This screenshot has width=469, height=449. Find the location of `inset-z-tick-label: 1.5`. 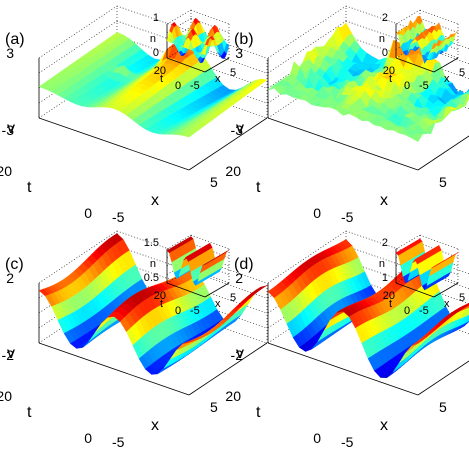

inset-z-tick-label: 1.5 is located at coordinates (151, 243).